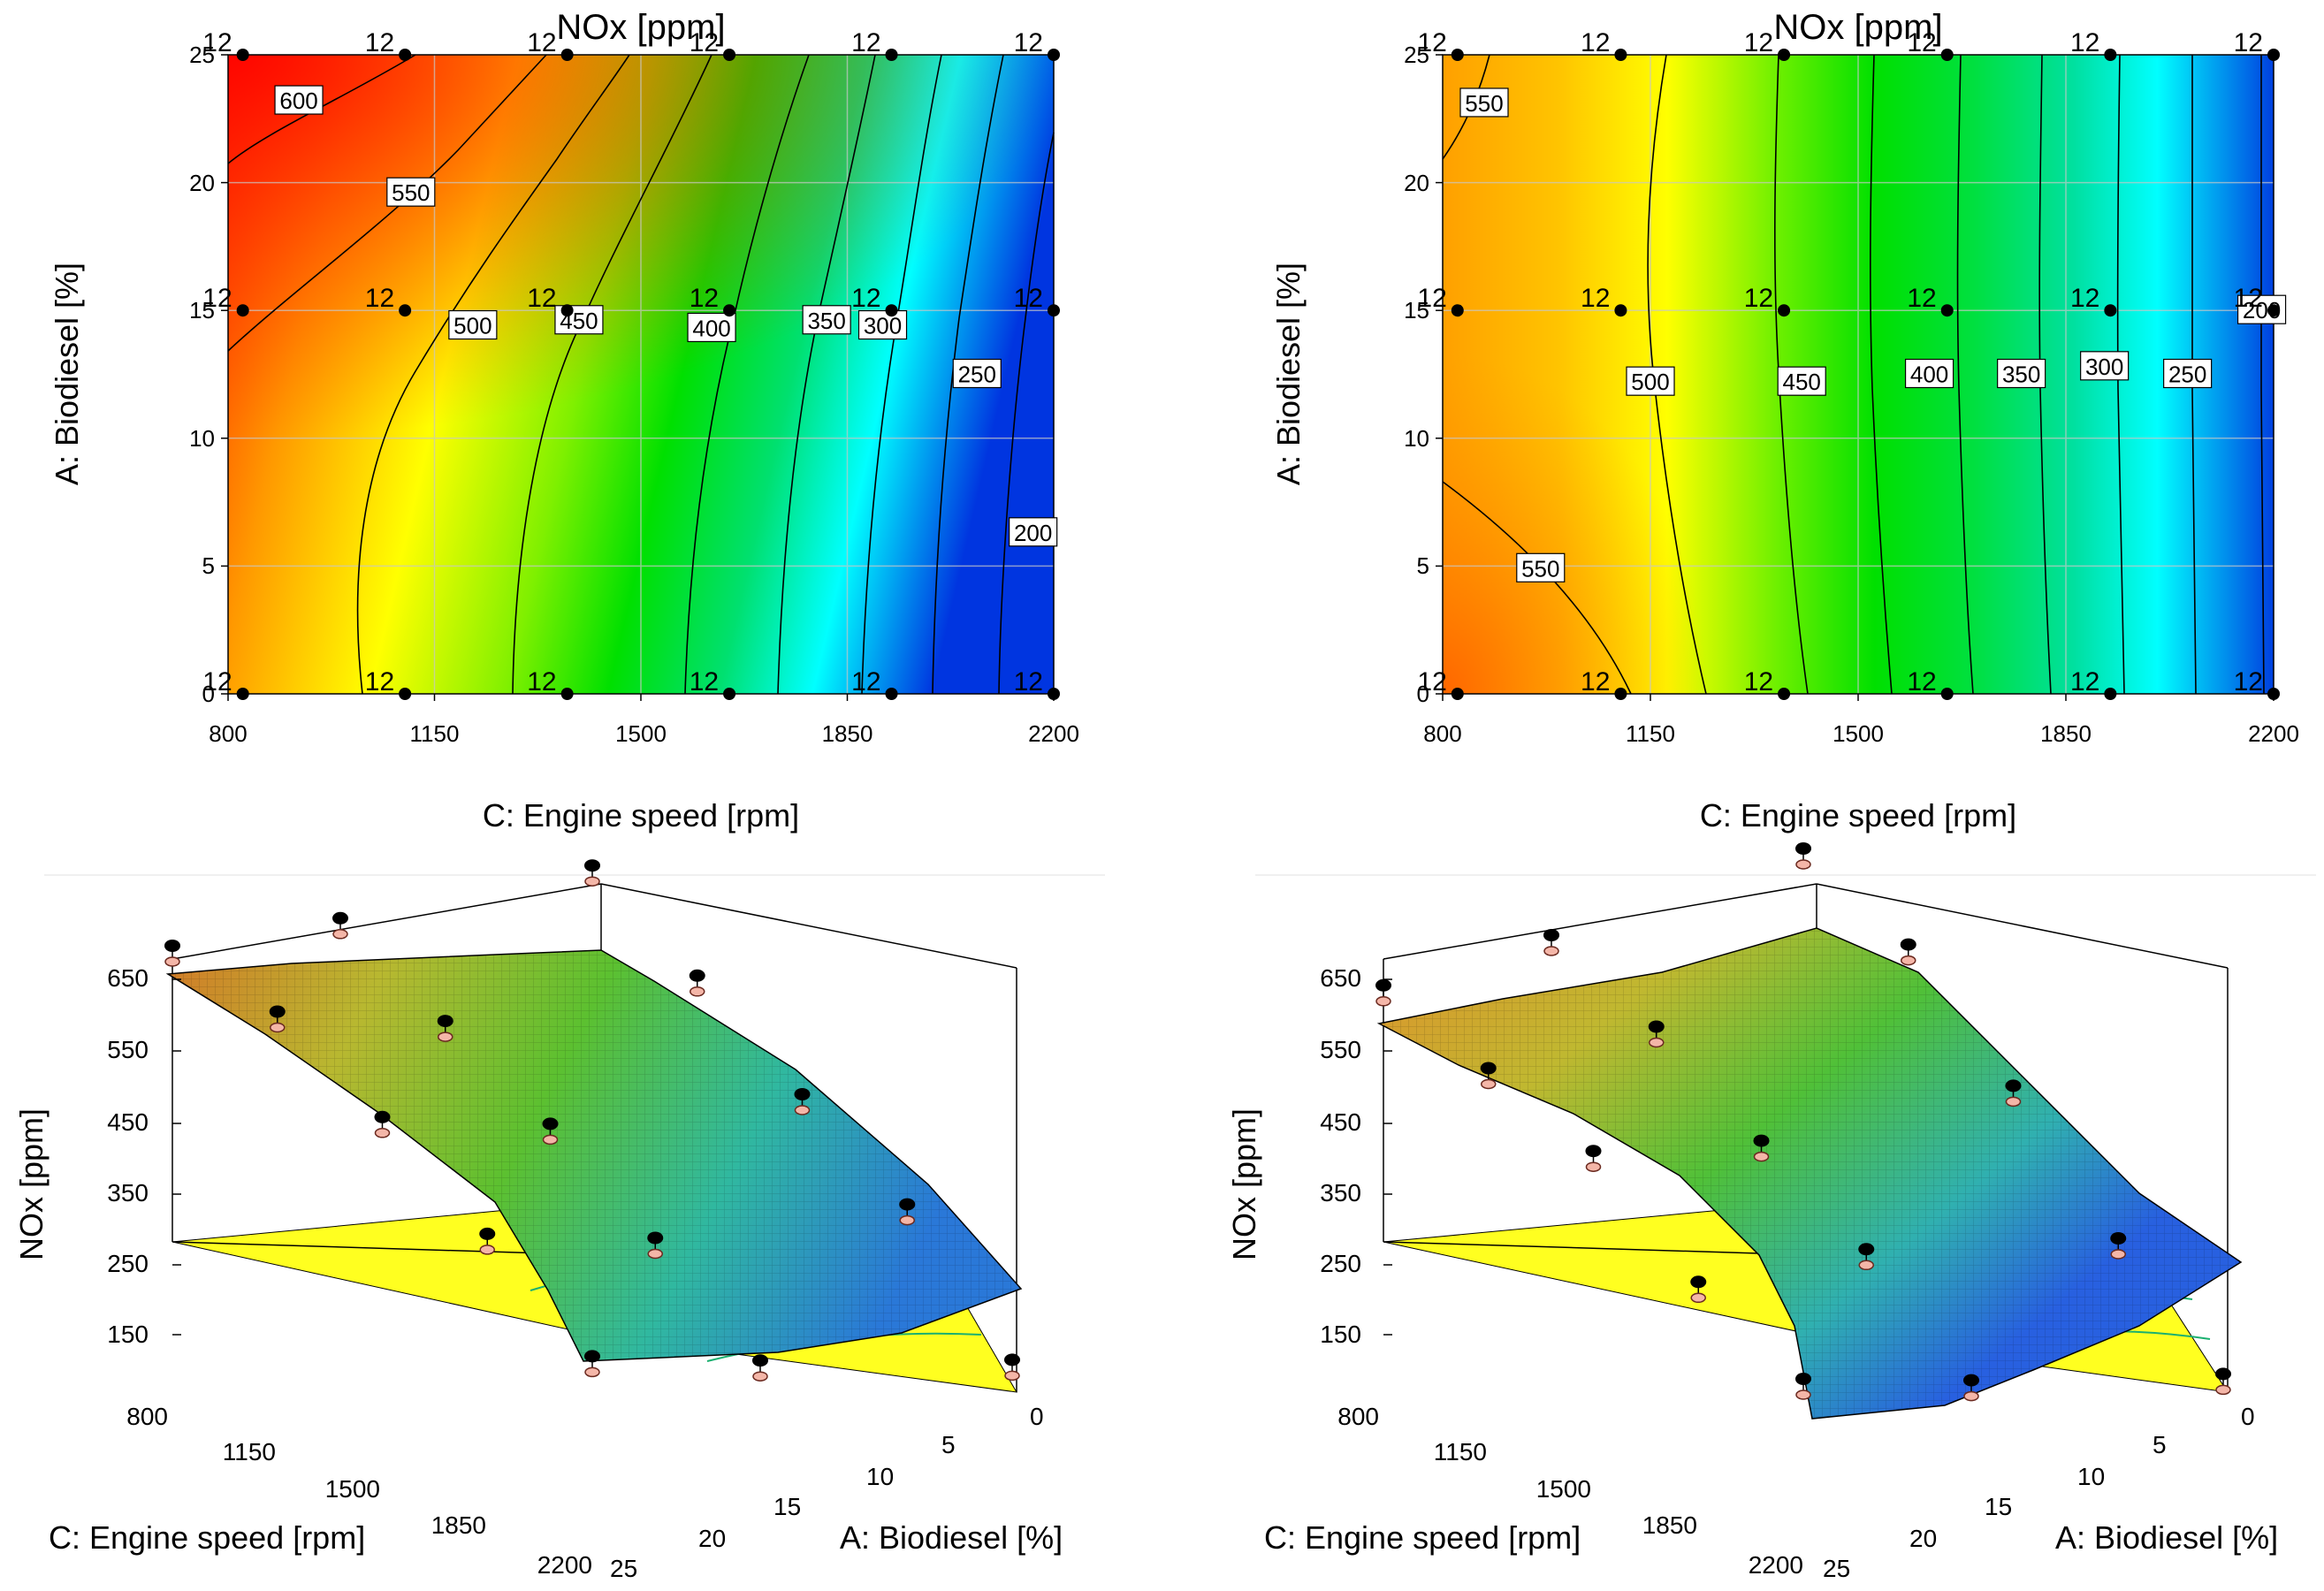  I want to click on contour-right-ytick-labels: 0 5 10 15 20 25, so click(1416, 374).